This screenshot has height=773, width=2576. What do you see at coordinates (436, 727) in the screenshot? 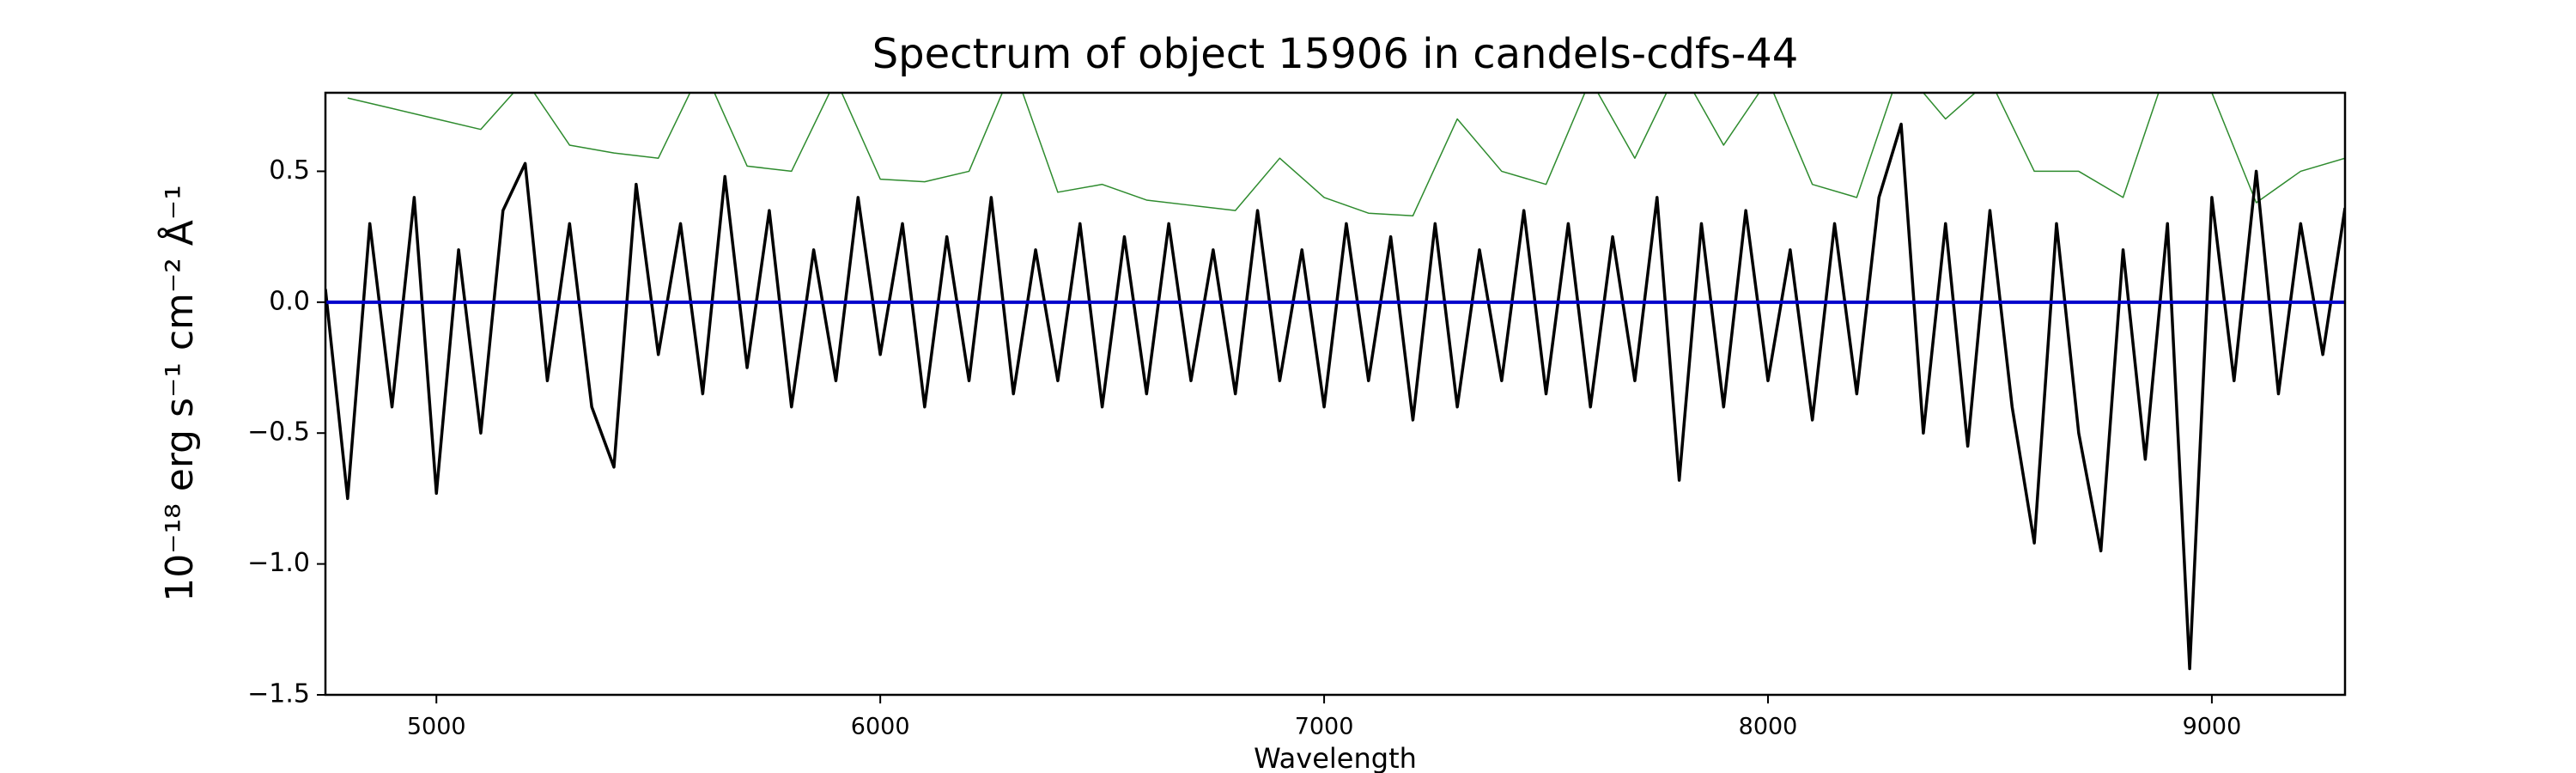
I see `x-tick-label: 5000` at bounding box center [436, 727].